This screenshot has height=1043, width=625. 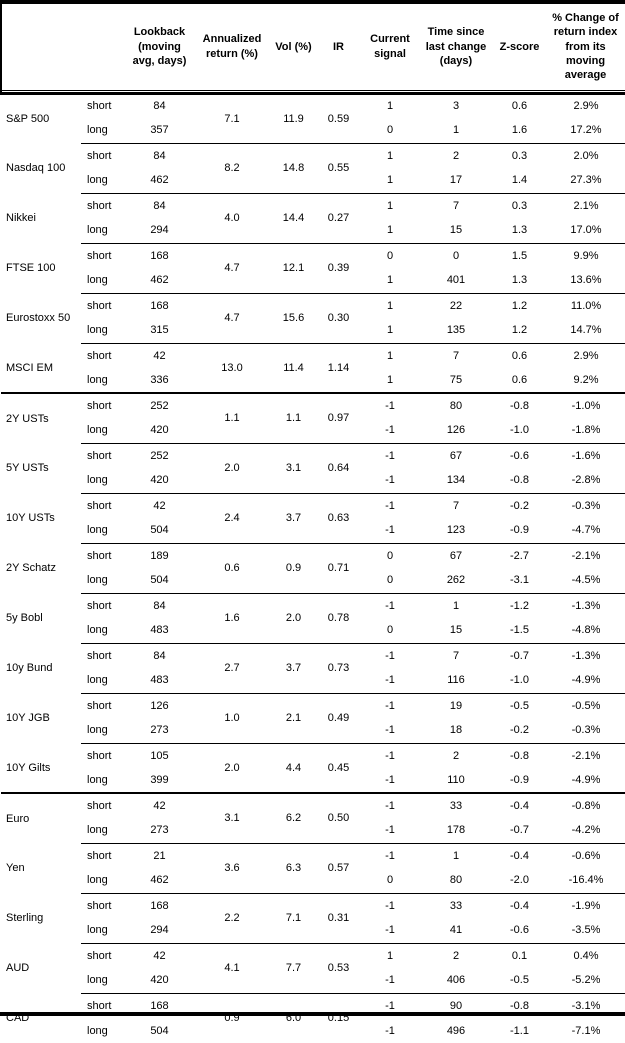 I want to click on asset-row-short: 10Y Gilts short 105 2.0 4.4 0.45 -1 2 -0.8 -2.1%, so click(x=313, y=767).